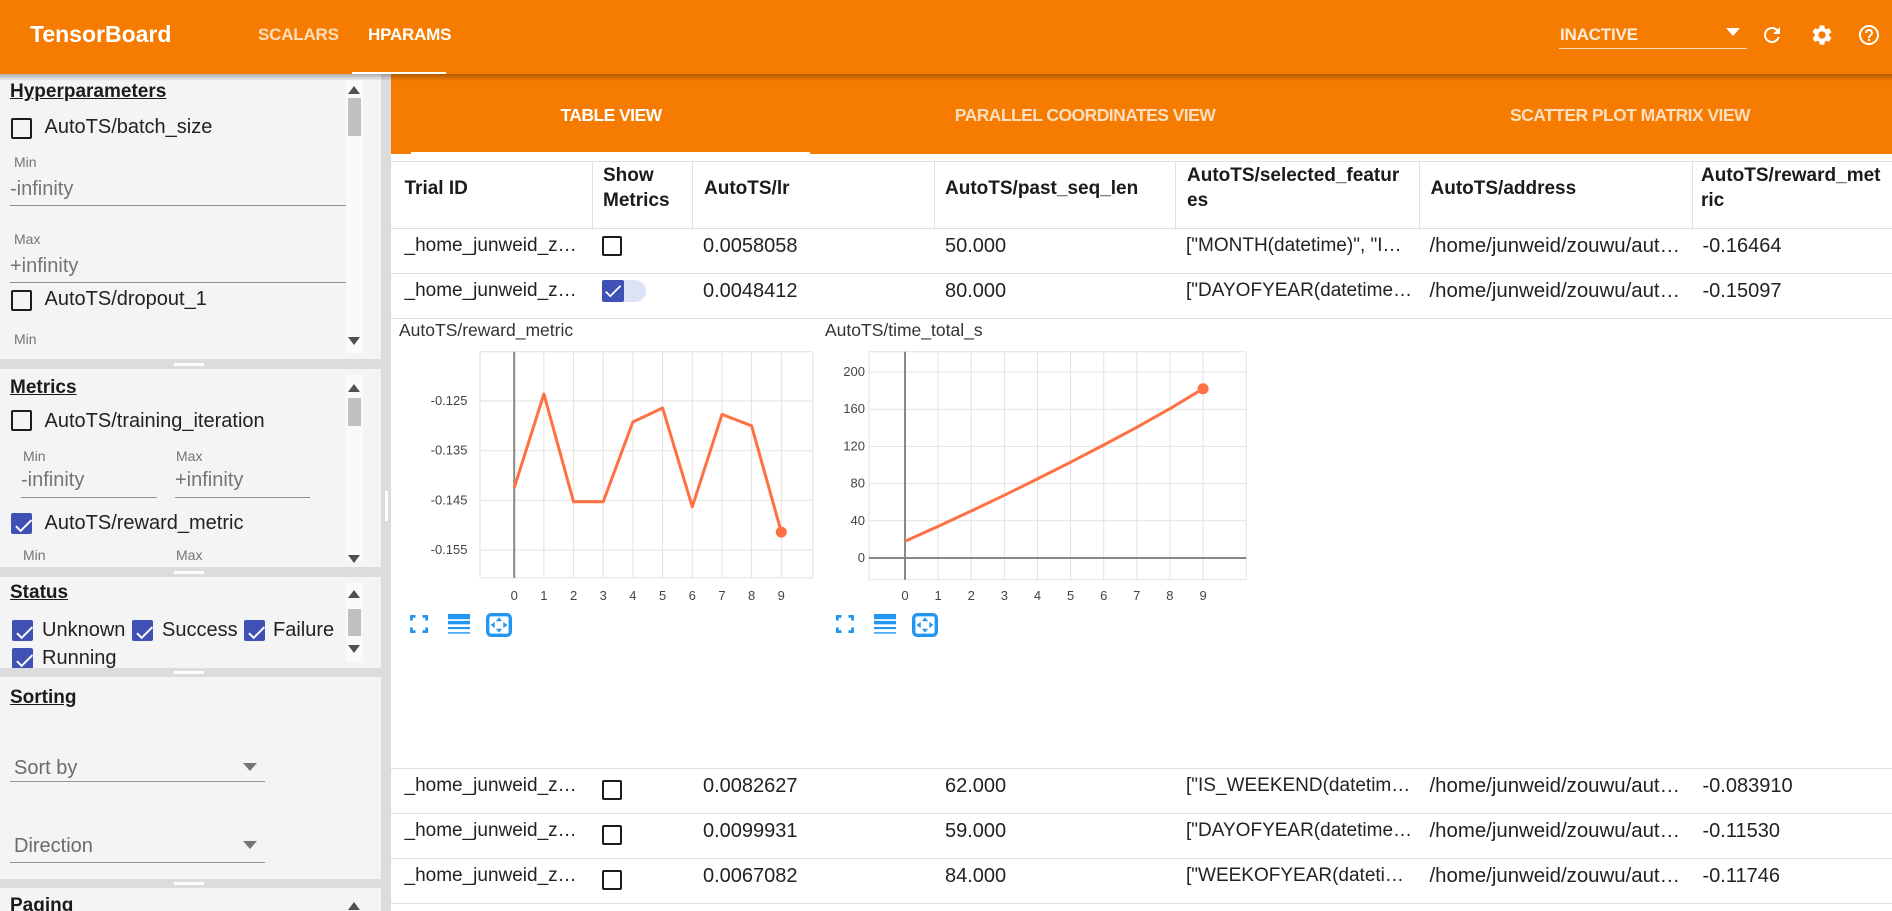  What do you see at coordinates (449, 450) in the screenshot?
I see `svg-text: -0.135` at bounding box center [449, 450].